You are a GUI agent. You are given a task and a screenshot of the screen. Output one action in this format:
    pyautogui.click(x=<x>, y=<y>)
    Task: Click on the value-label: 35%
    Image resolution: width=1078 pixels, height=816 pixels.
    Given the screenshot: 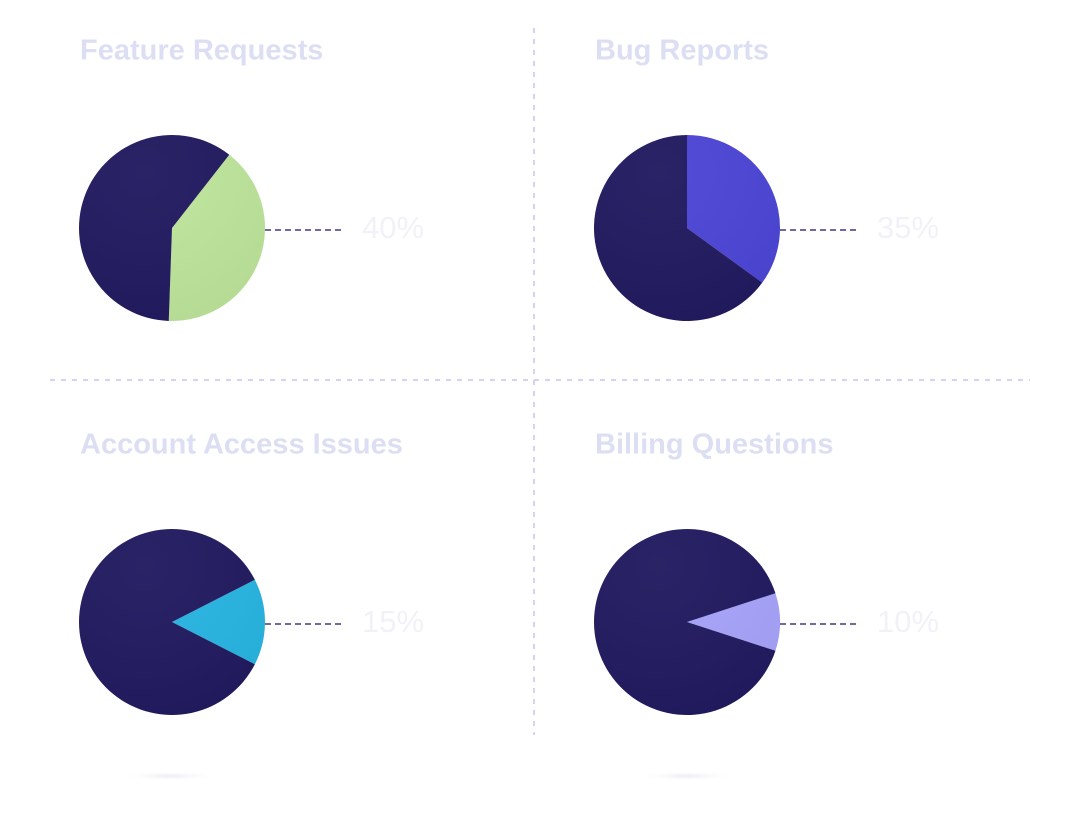 What is the action you would take?
    pyautogui.click(x=908, y=227)
    